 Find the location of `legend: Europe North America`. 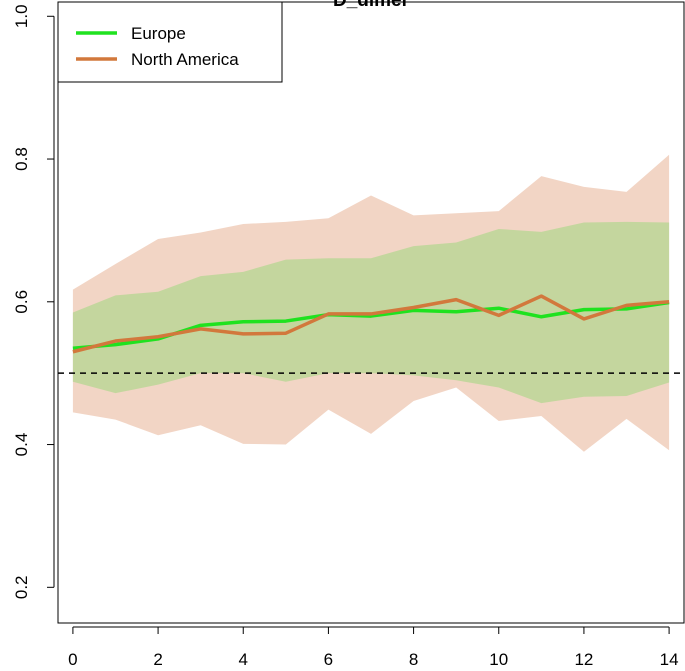

legend: Europe North America is located at coordinates (170, 42).